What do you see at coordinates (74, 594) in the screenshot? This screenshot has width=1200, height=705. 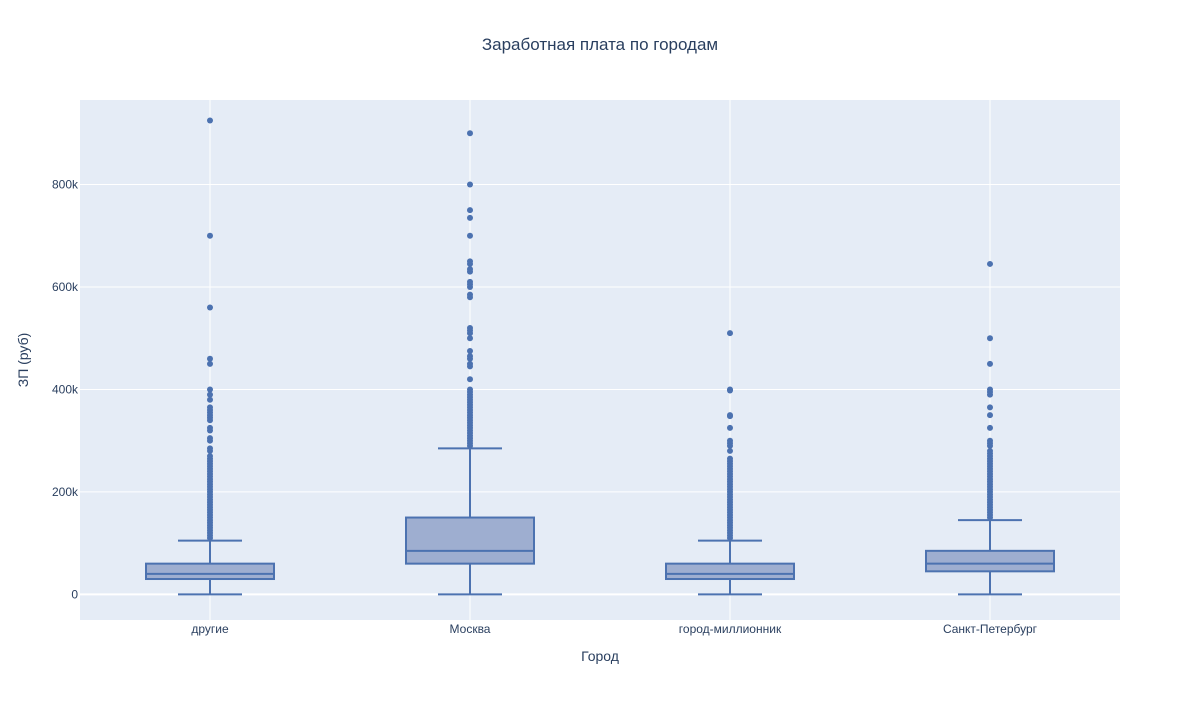 I see `y-tick-label: 0` at bounding box center [74, 594].